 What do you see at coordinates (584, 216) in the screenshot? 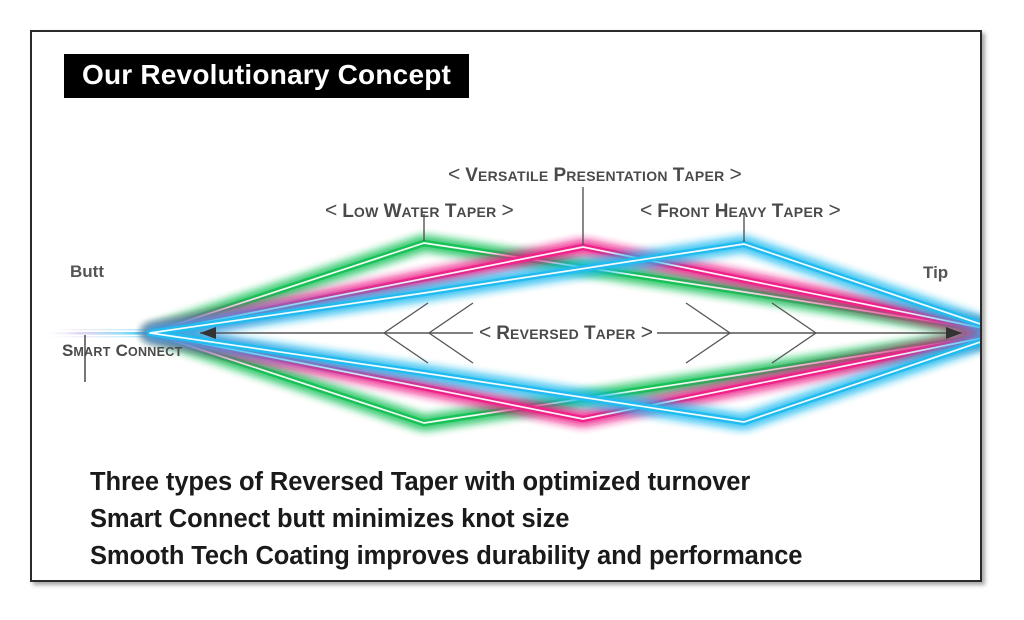
I see `label-leader-lines` at bounding box center [584, 216].